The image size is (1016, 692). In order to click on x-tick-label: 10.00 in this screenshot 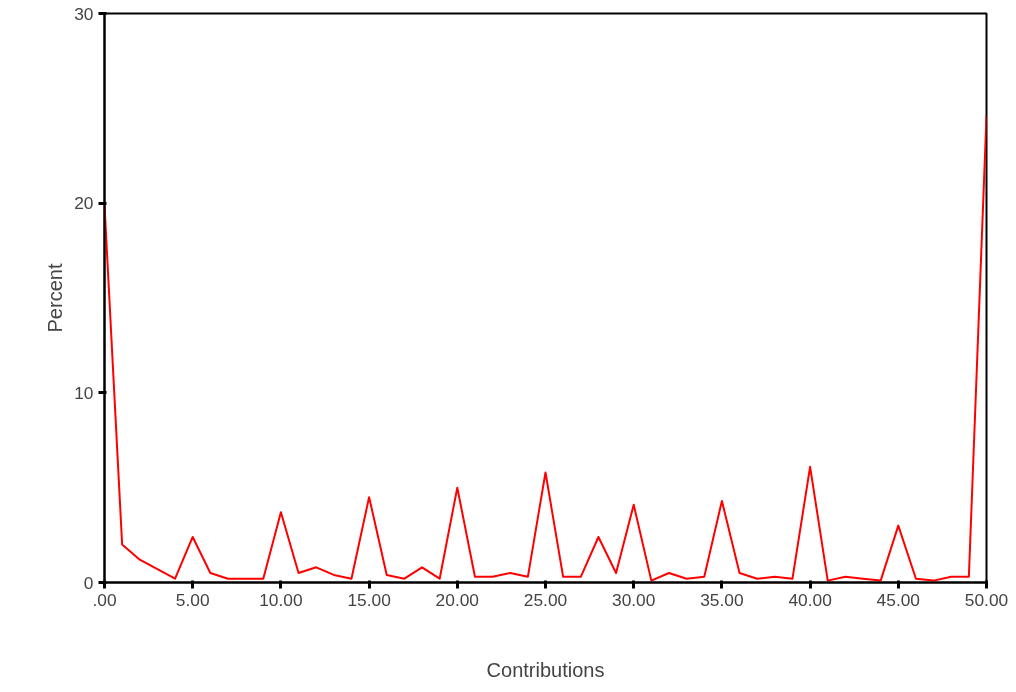, I will do `click(281, 599)`.